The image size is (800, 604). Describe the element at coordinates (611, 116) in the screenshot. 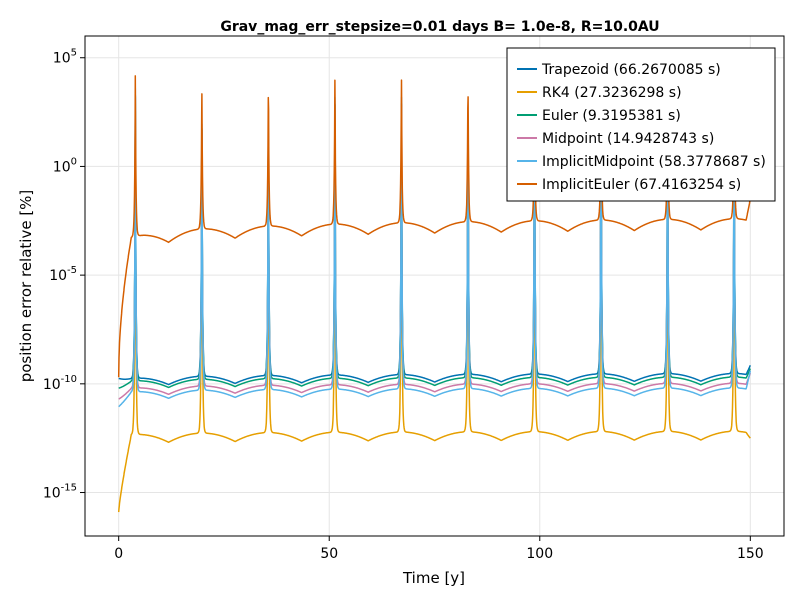

I see `legend-entry: Euler (9.3195381 s)` at that location.